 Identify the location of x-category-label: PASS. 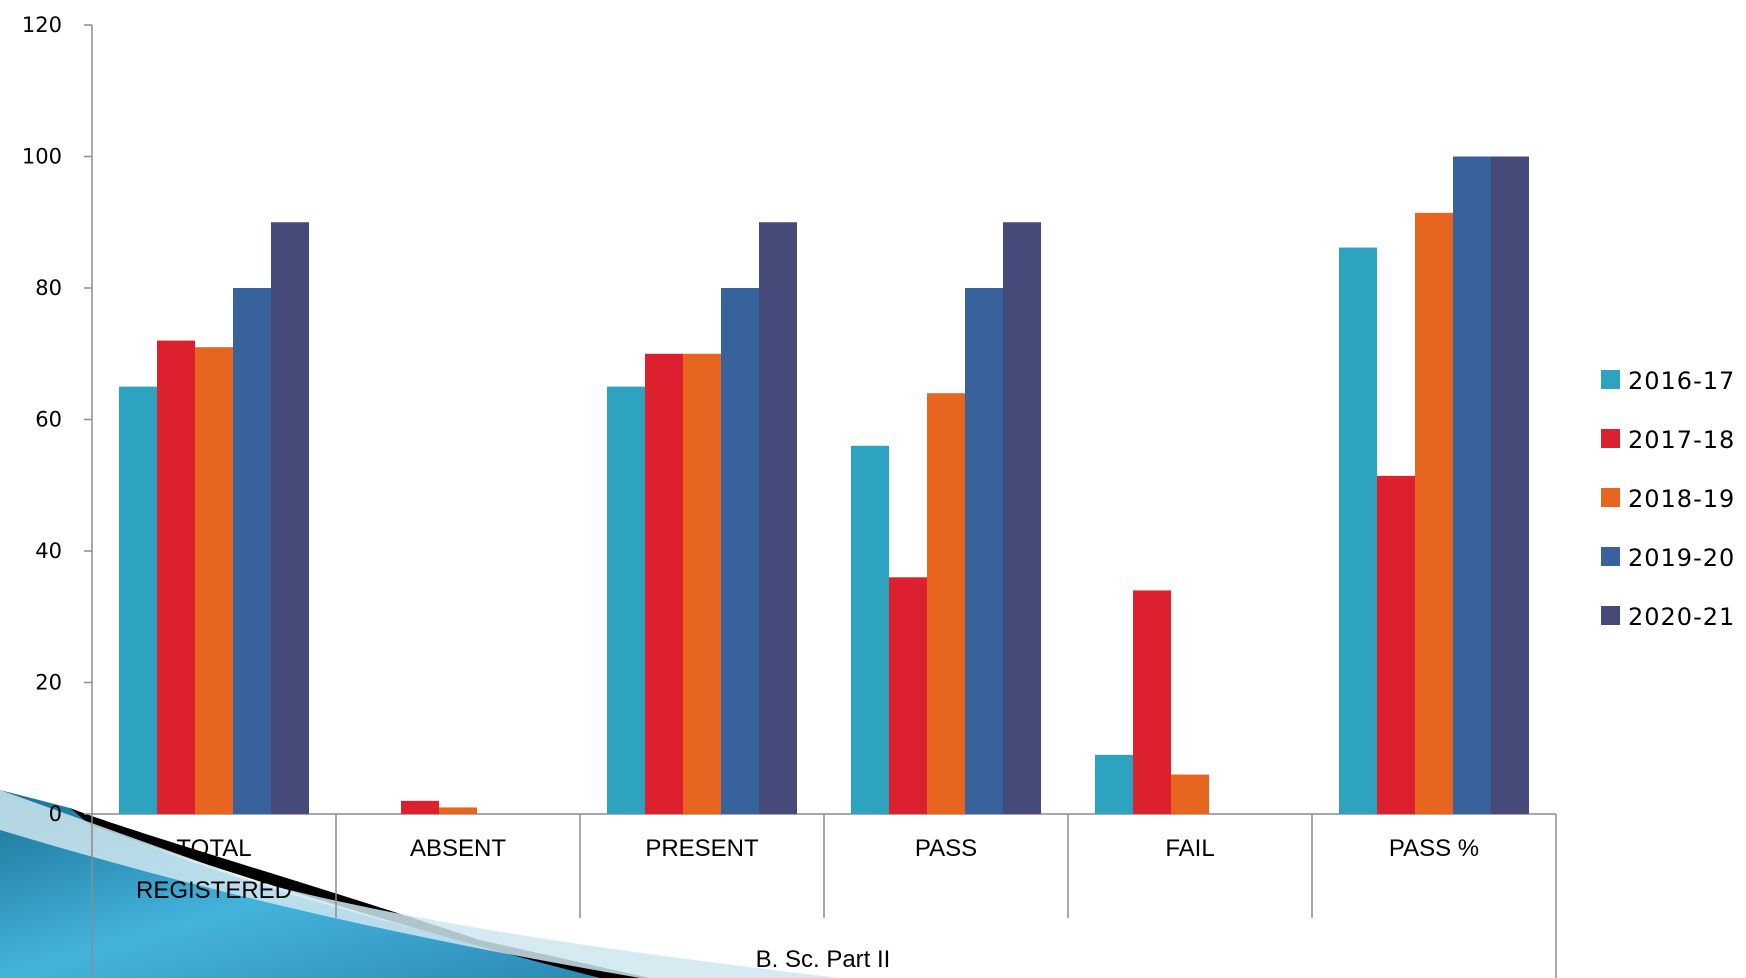
(946, 848).